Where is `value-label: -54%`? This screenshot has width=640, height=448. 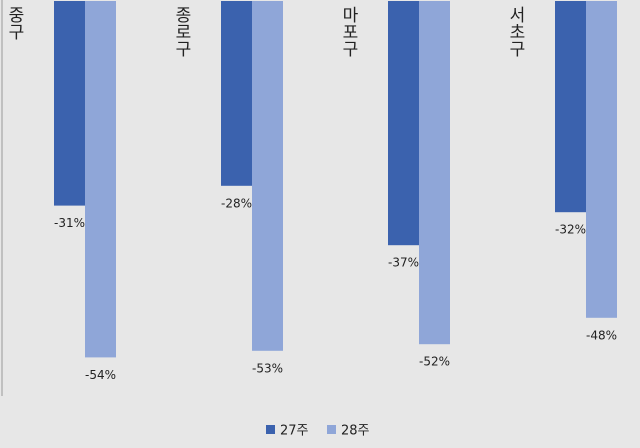 value-label: -54% is located at coordinates (100, 375).